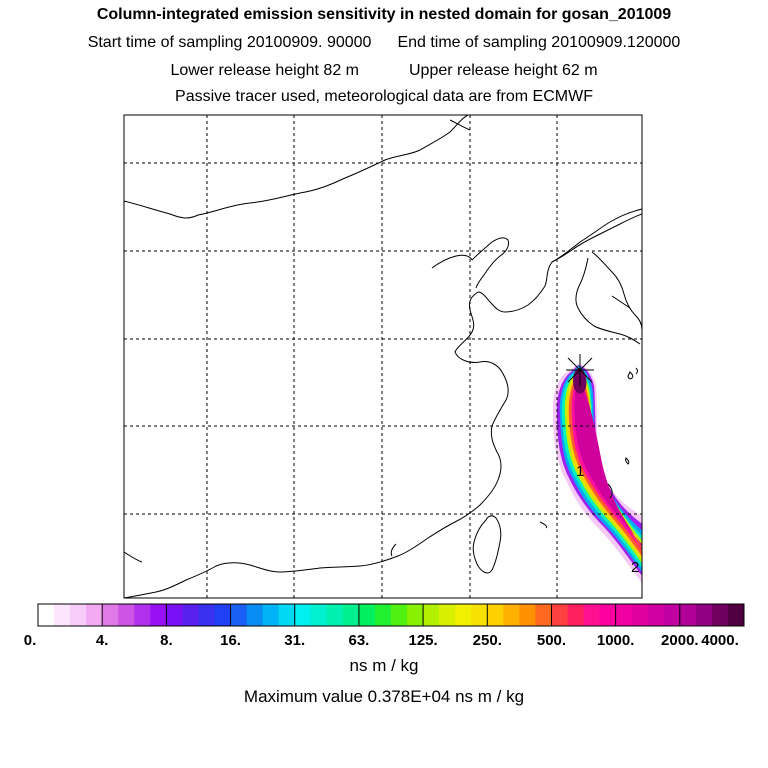 The image size is (768, 768). What do you see at coordinates (551, 640) in the screenshot?
I see `colorbar-tick-label: 500.` at bounding box center [551, 640].